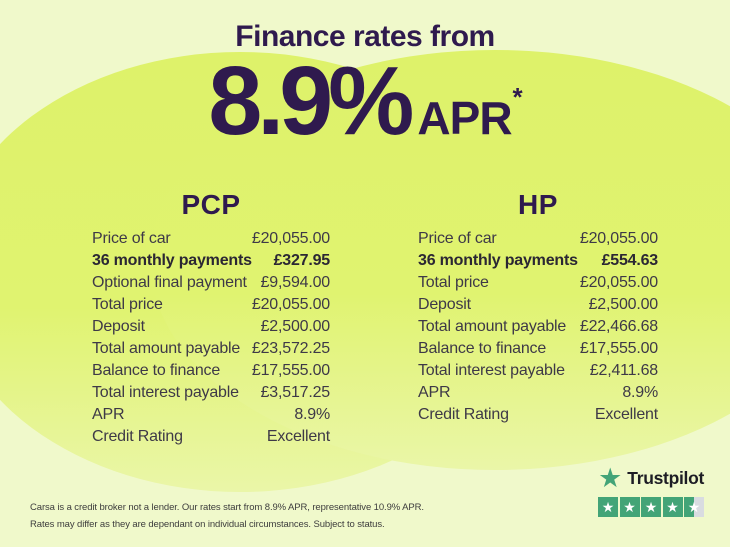  I want to click on row-value: £327.95, so click(302, 260).